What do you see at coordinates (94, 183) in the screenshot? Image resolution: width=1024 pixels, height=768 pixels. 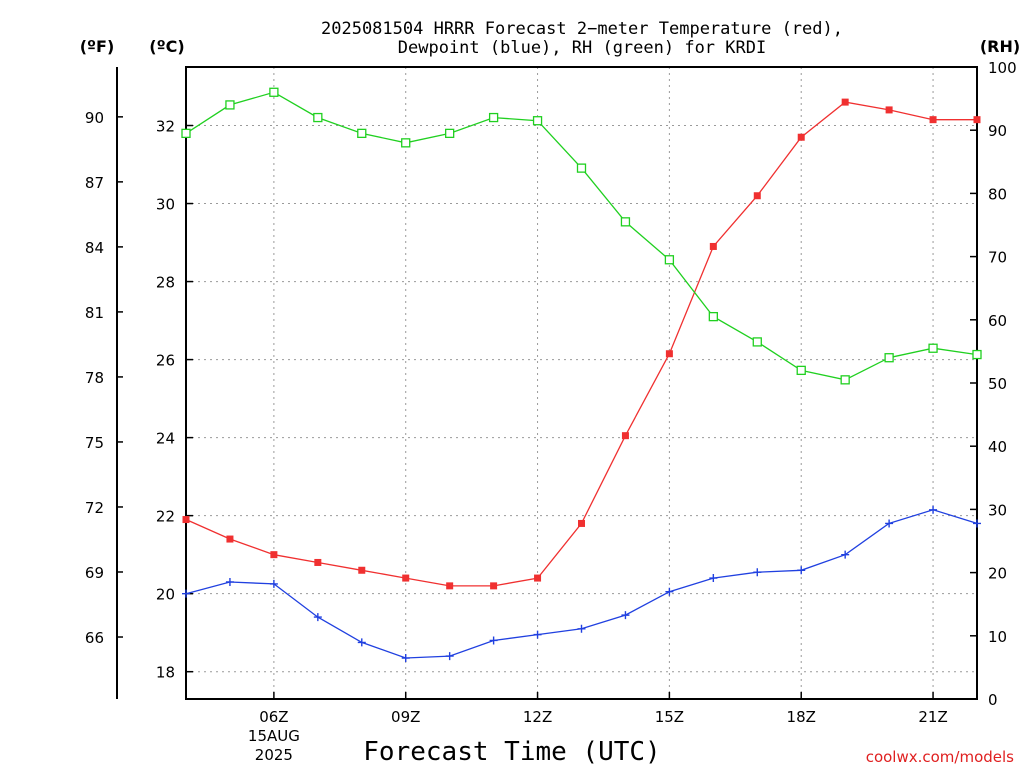 I see `fahrenheit-tick-label: 87` at bounding box center [94, 183].